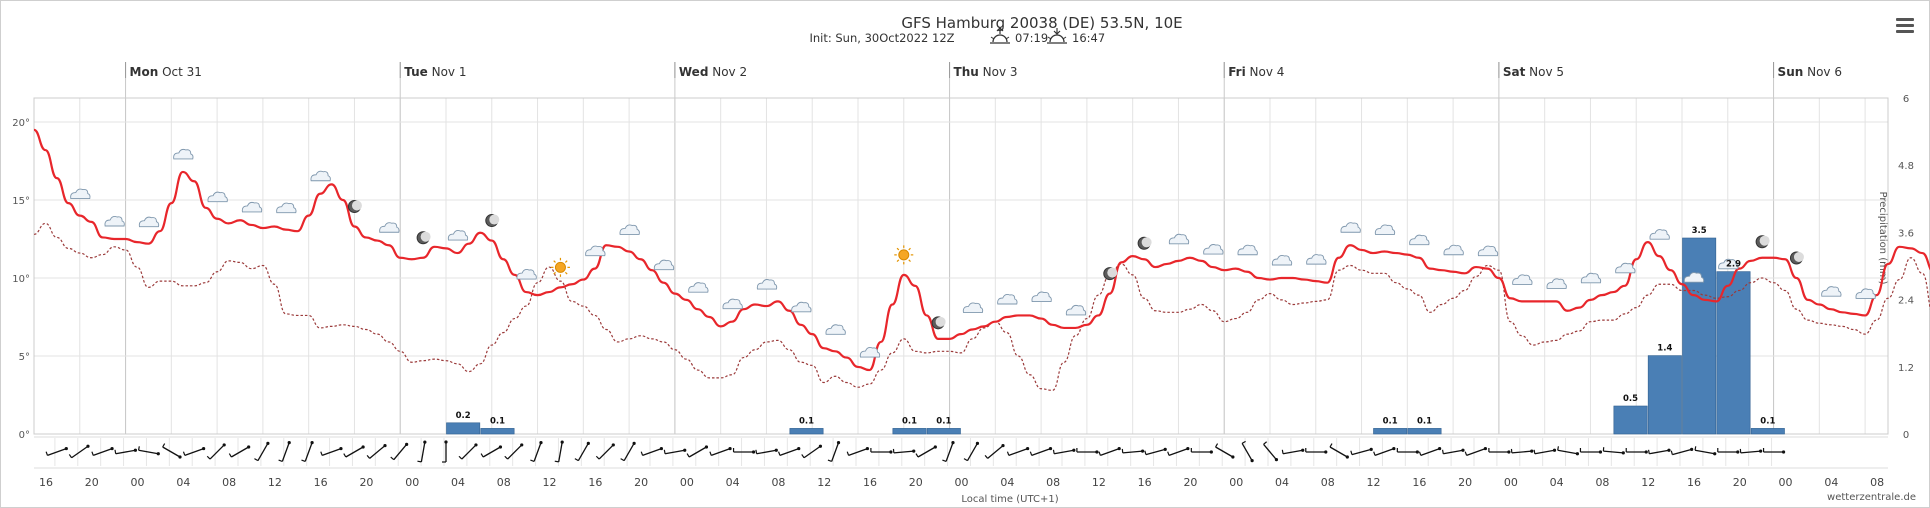 The image size is (1930, 508). Describe the element at coordinates (435, 72) in the screenshot. I see `day-label: Tue Nov 1` at that location.